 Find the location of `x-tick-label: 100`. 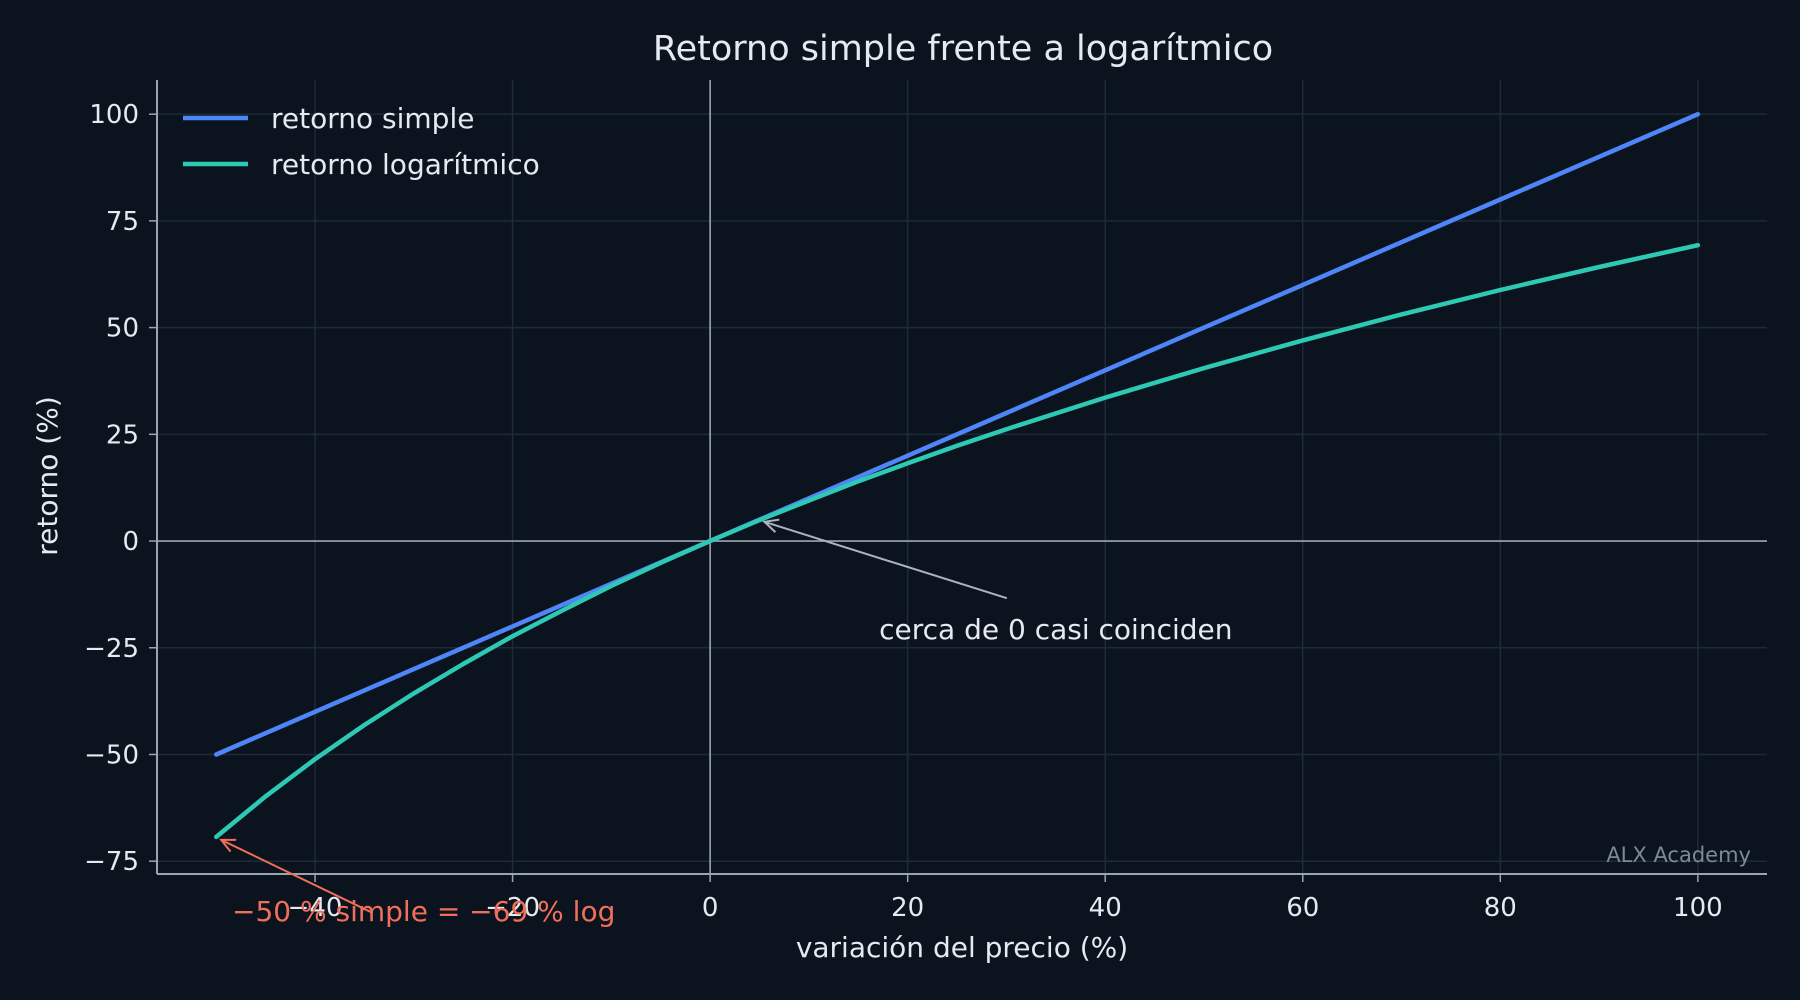

x-tick-label: 100 is located at coordinates (1698, 908).